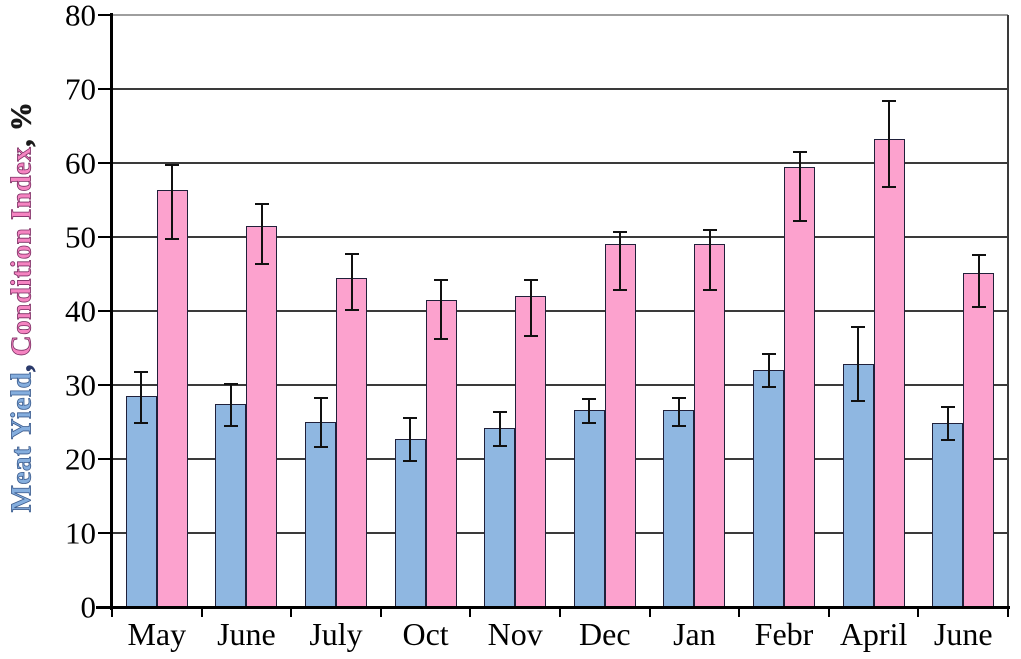 Image resolution: width=1021 pixels, height=659 pixels. Describe the element at coordinates (21, 251) in the screenshot. I see `y-axis-label-part: Condition Index` at that location.